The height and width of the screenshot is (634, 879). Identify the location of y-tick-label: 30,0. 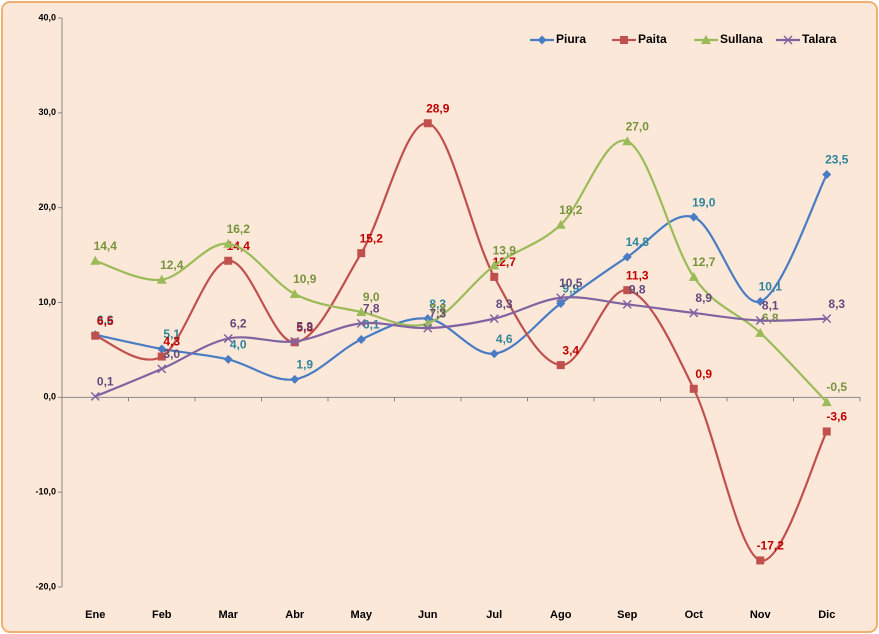
(47, 112).